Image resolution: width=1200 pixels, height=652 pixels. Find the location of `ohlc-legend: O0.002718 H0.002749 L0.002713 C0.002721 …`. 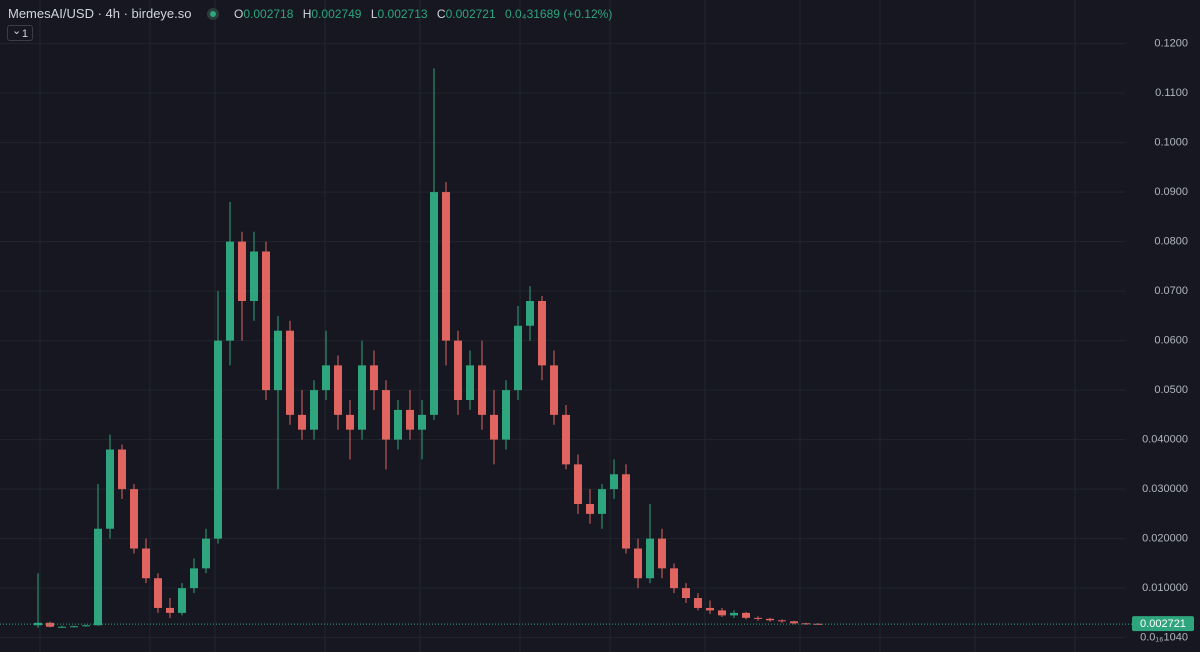

ohlc-legend: O0.002718 H0.002749 L0.002713 C0.002721 … is located at coordinates (426, 14).